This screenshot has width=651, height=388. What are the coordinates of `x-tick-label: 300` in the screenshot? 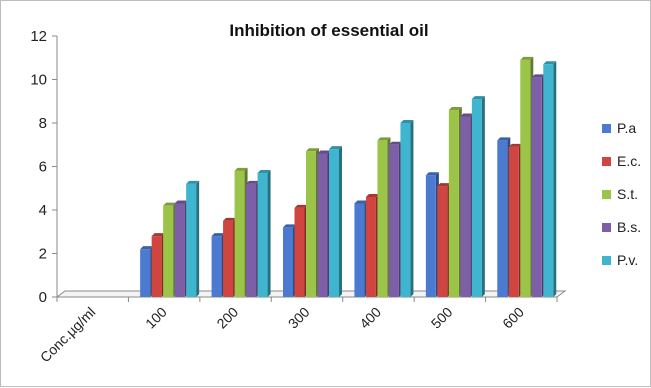 It's located at (299, 318).